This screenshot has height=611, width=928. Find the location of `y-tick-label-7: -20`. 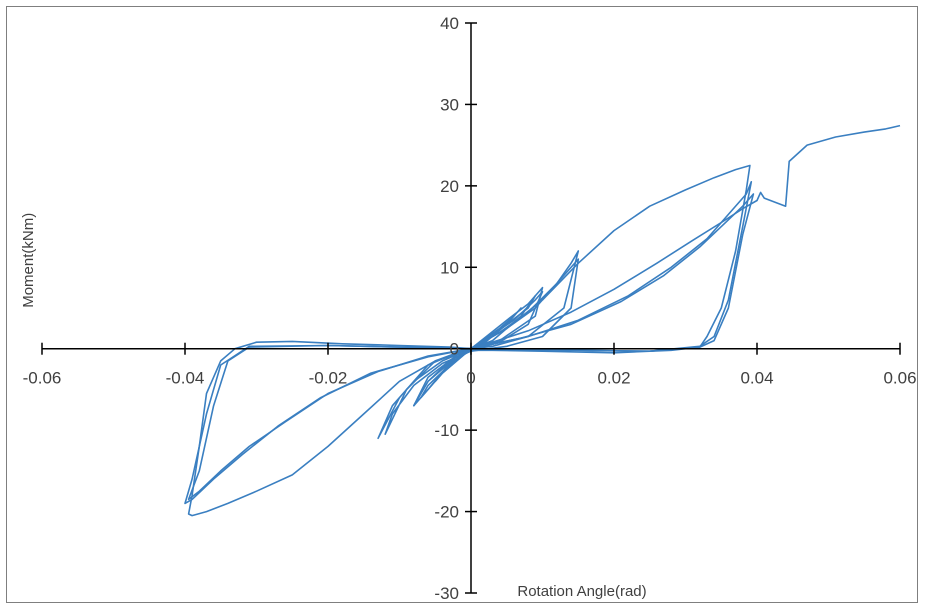

y-tick-label-7: -20 is located at coordinates (446, 512).